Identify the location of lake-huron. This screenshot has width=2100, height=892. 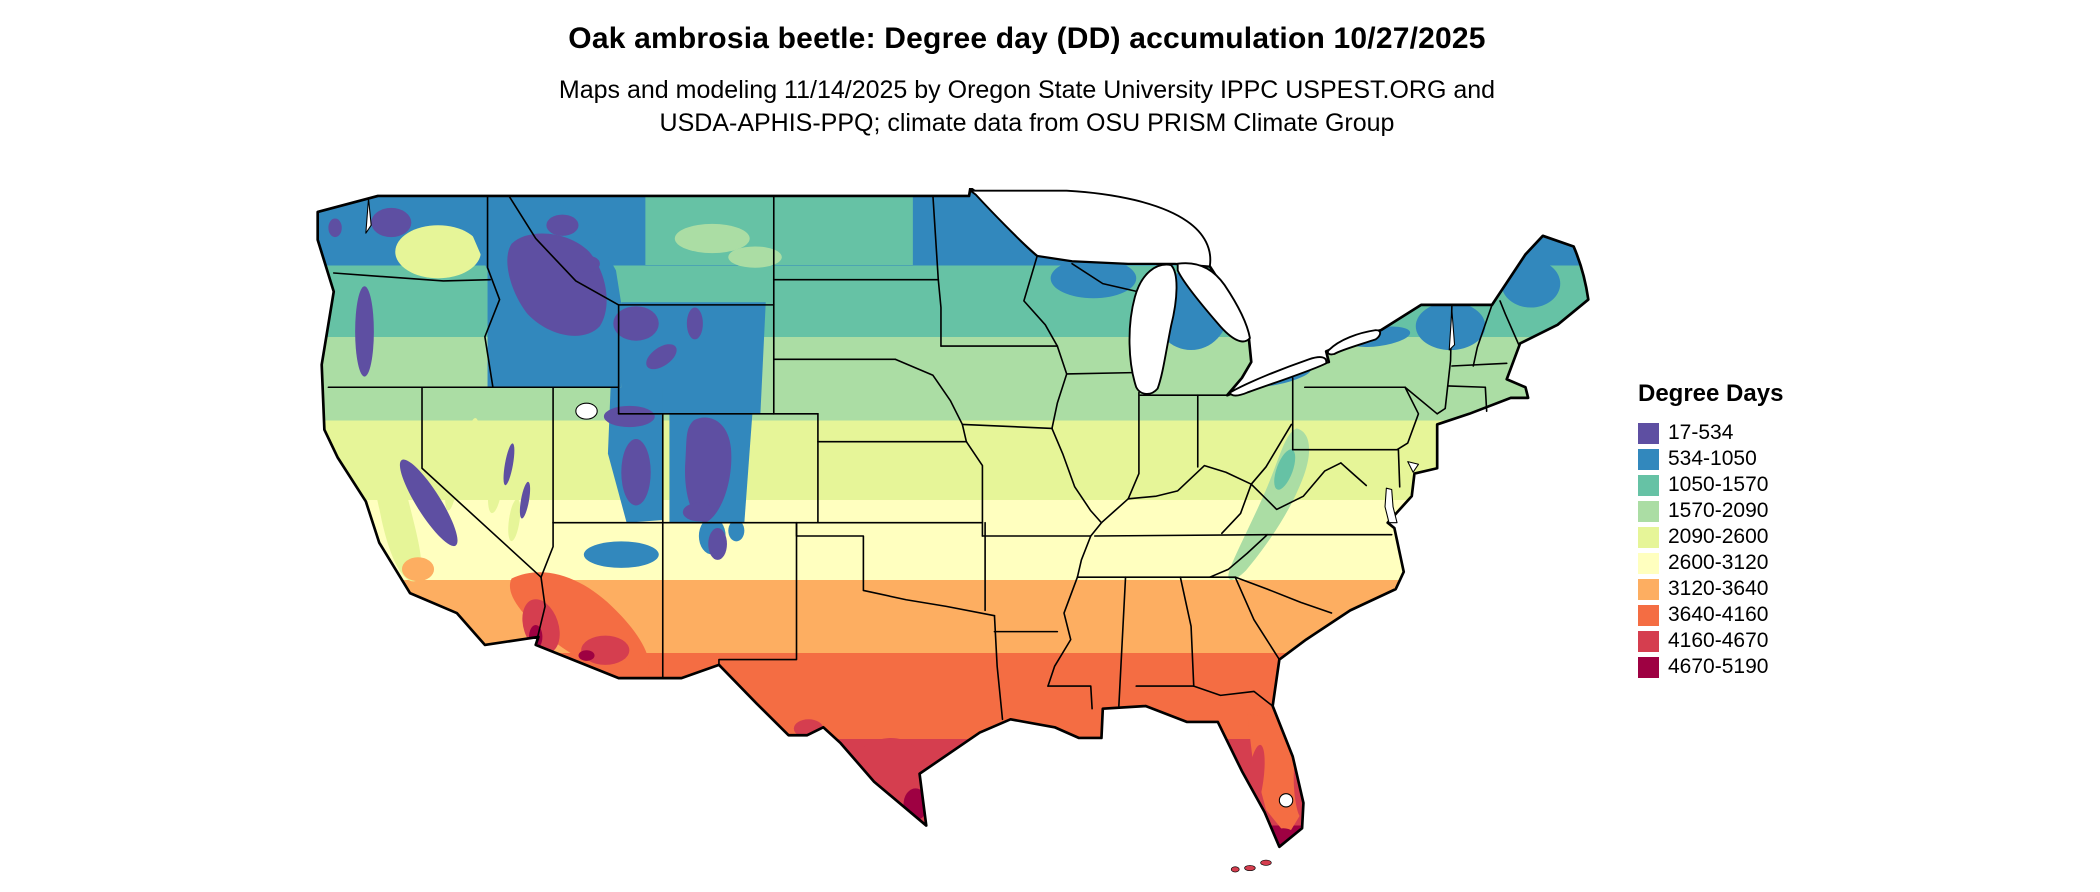
(1213, 302).